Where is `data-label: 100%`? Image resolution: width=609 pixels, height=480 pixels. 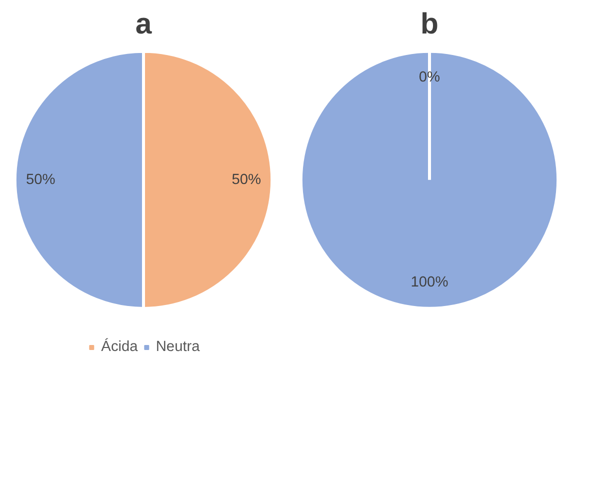 data-label: 100% is located at coordinates (429, 282).